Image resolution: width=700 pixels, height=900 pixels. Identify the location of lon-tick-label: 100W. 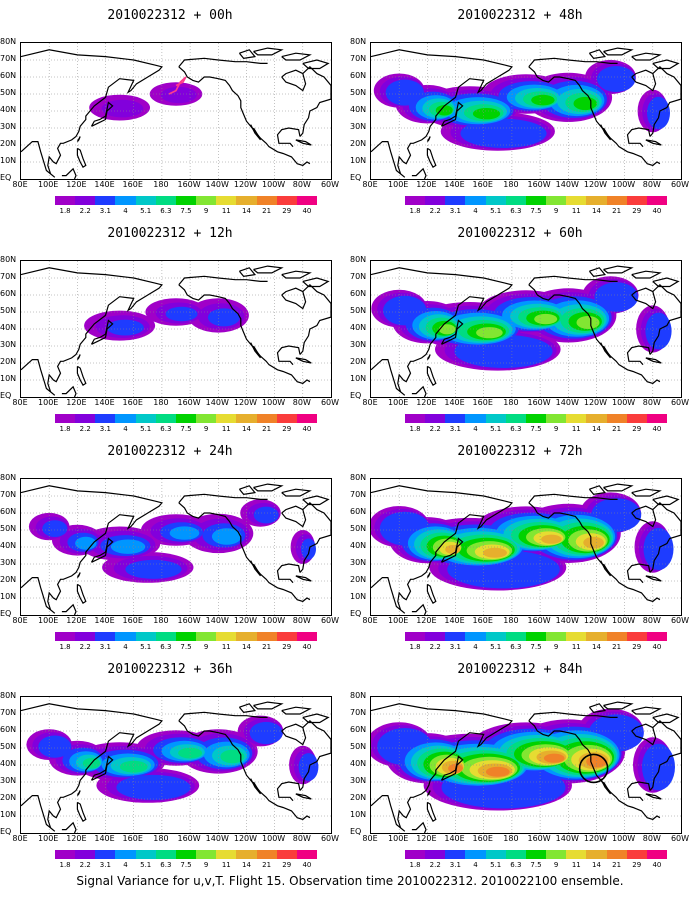
(624, 402).